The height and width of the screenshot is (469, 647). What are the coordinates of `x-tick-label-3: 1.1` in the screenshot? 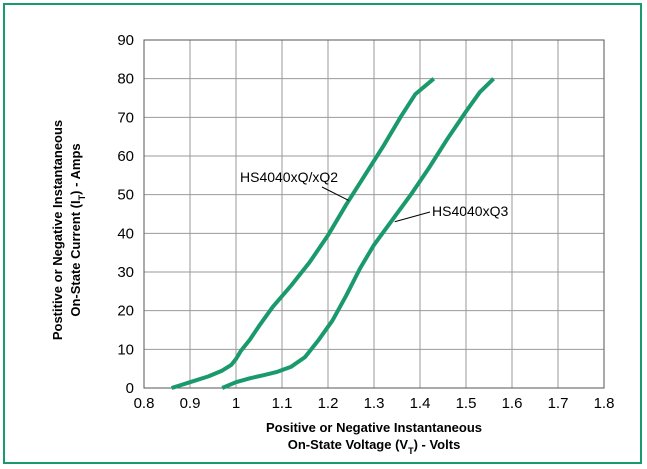 It's located at (282, 403).